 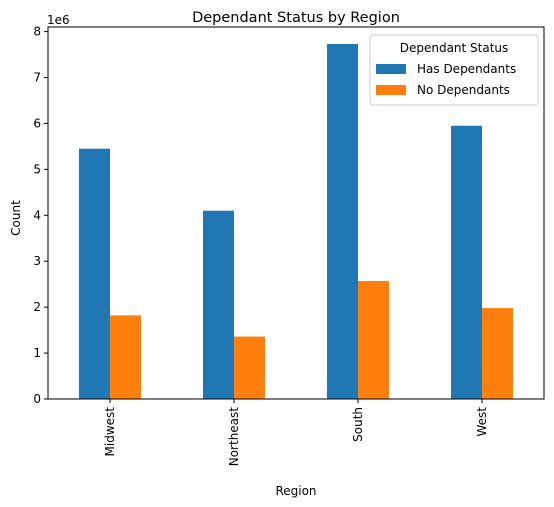 I want to click on bar-has-dependants-northeast, so click(x=218, y=304).